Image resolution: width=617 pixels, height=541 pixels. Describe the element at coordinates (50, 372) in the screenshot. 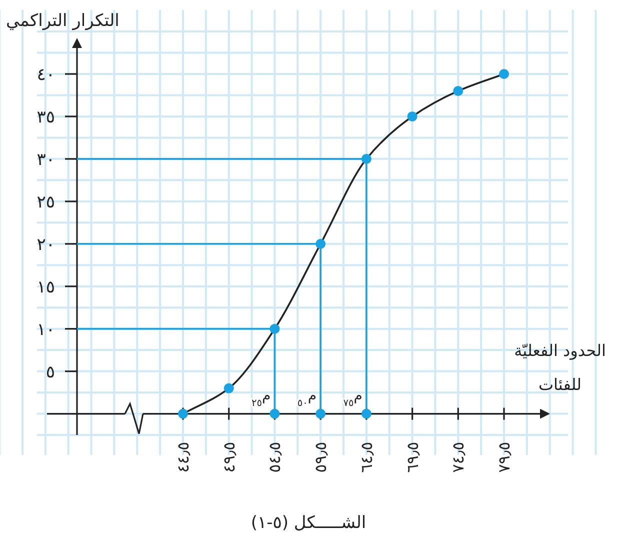

I see `y-tick-label: ٥` at that location.